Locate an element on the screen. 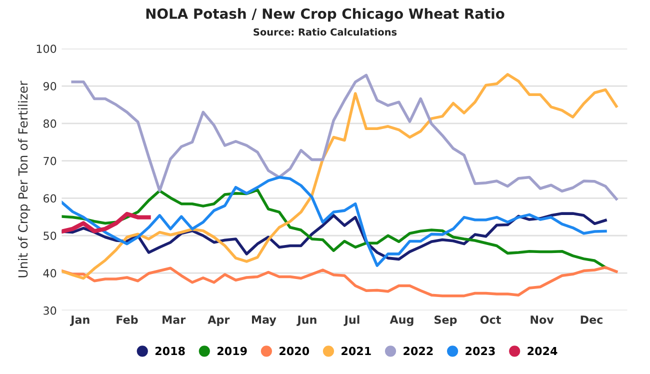 Image resolution: width=650 pixels, height=374 pixels. y-tick-label: 40 is located at coordinates (49, 273).